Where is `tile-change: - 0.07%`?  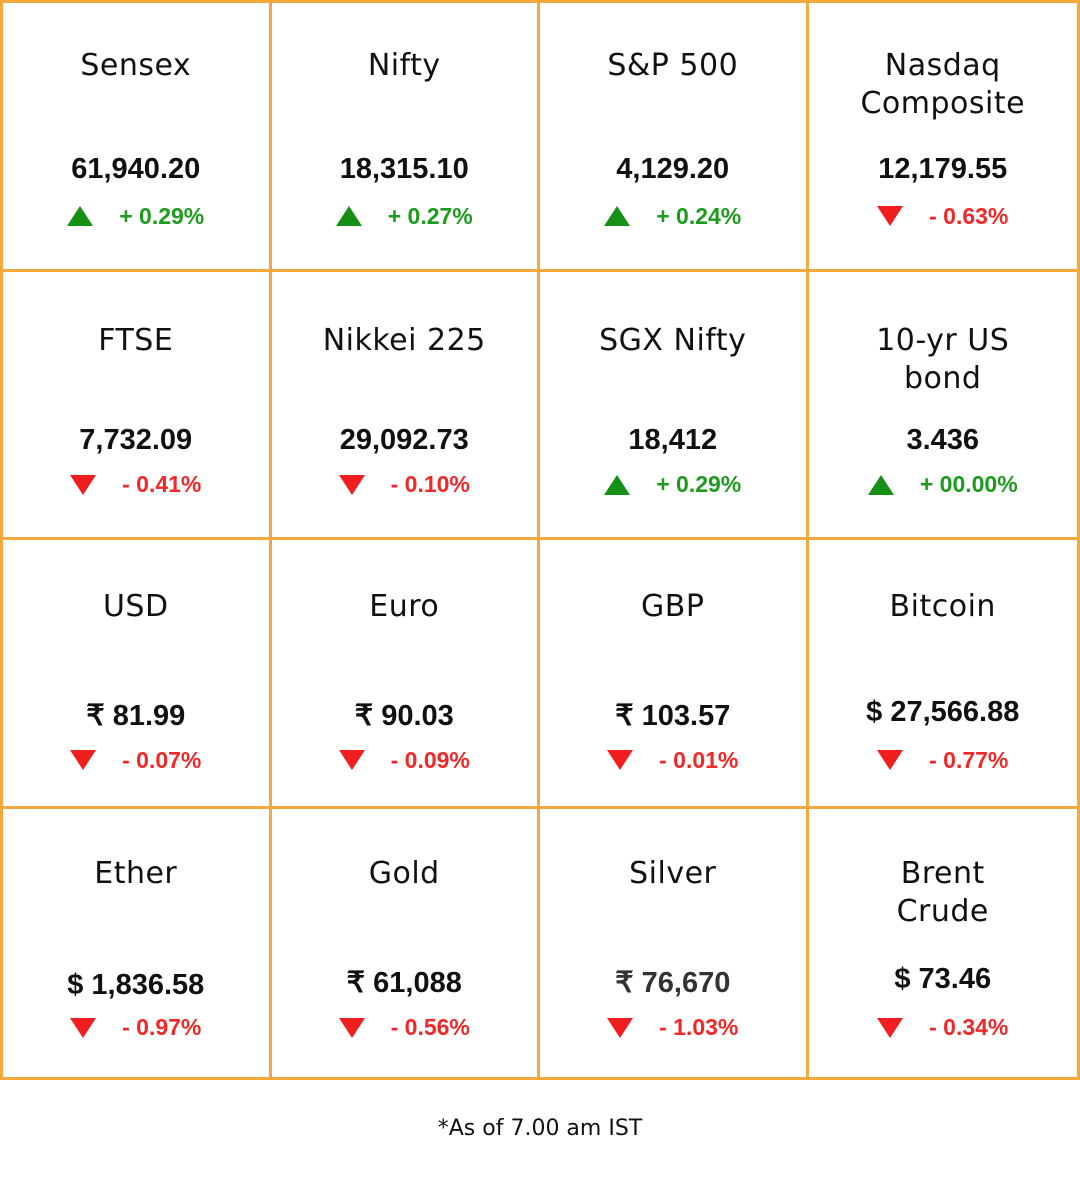
tile-change: - 0.07% is located at coordinates (136, 760).